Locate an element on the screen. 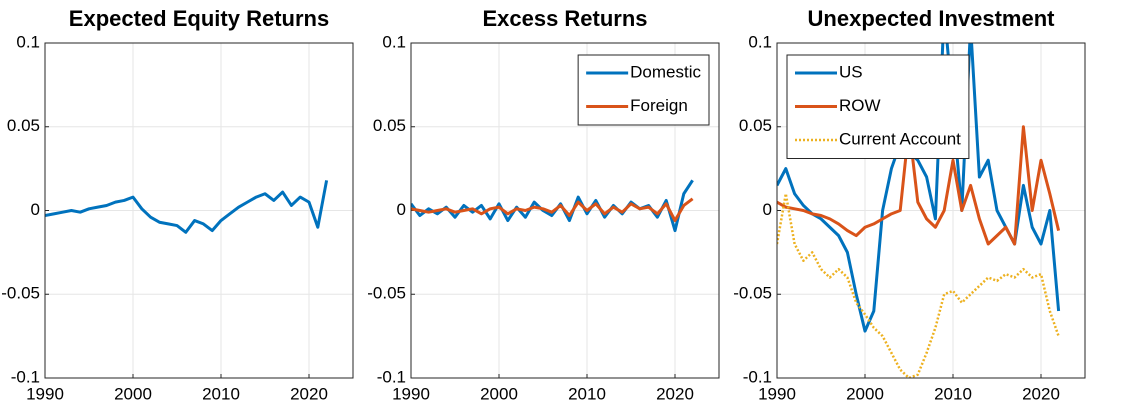  legend-label: Foreign is located at coordinates (659, 105).